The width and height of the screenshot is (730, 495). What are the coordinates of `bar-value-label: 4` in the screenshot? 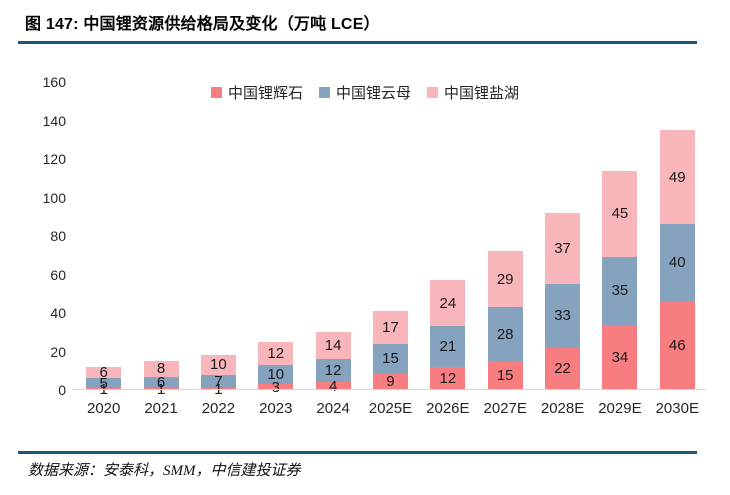 It's located at (333, 386).